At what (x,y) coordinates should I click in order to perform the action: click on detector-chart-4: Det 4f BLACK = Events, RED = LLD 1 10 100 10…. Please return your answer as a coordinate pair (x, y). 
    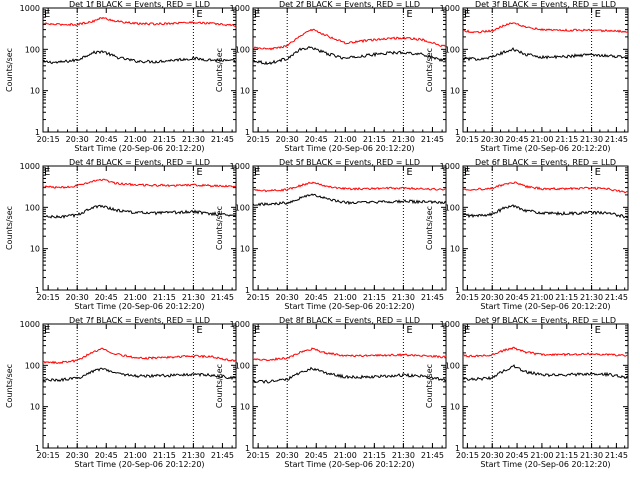
    Looking at the image, I should click on (121, 234).